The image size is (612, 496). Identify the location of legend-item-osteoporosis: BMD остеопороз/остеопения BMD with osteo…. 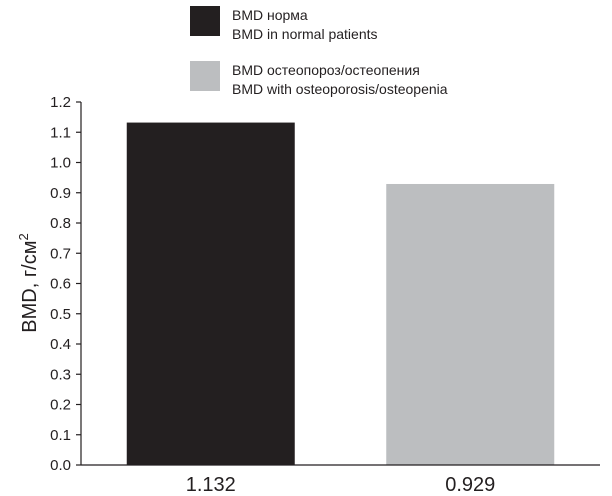
(319, 80).